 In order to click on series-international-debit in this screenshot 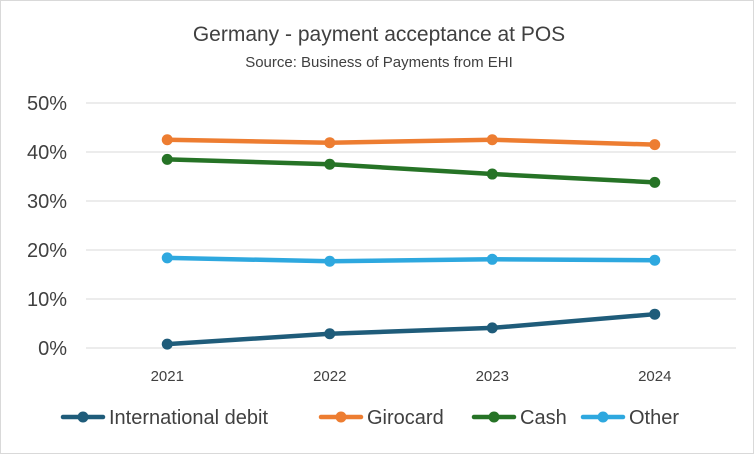, I will do `click(411, 329)`.